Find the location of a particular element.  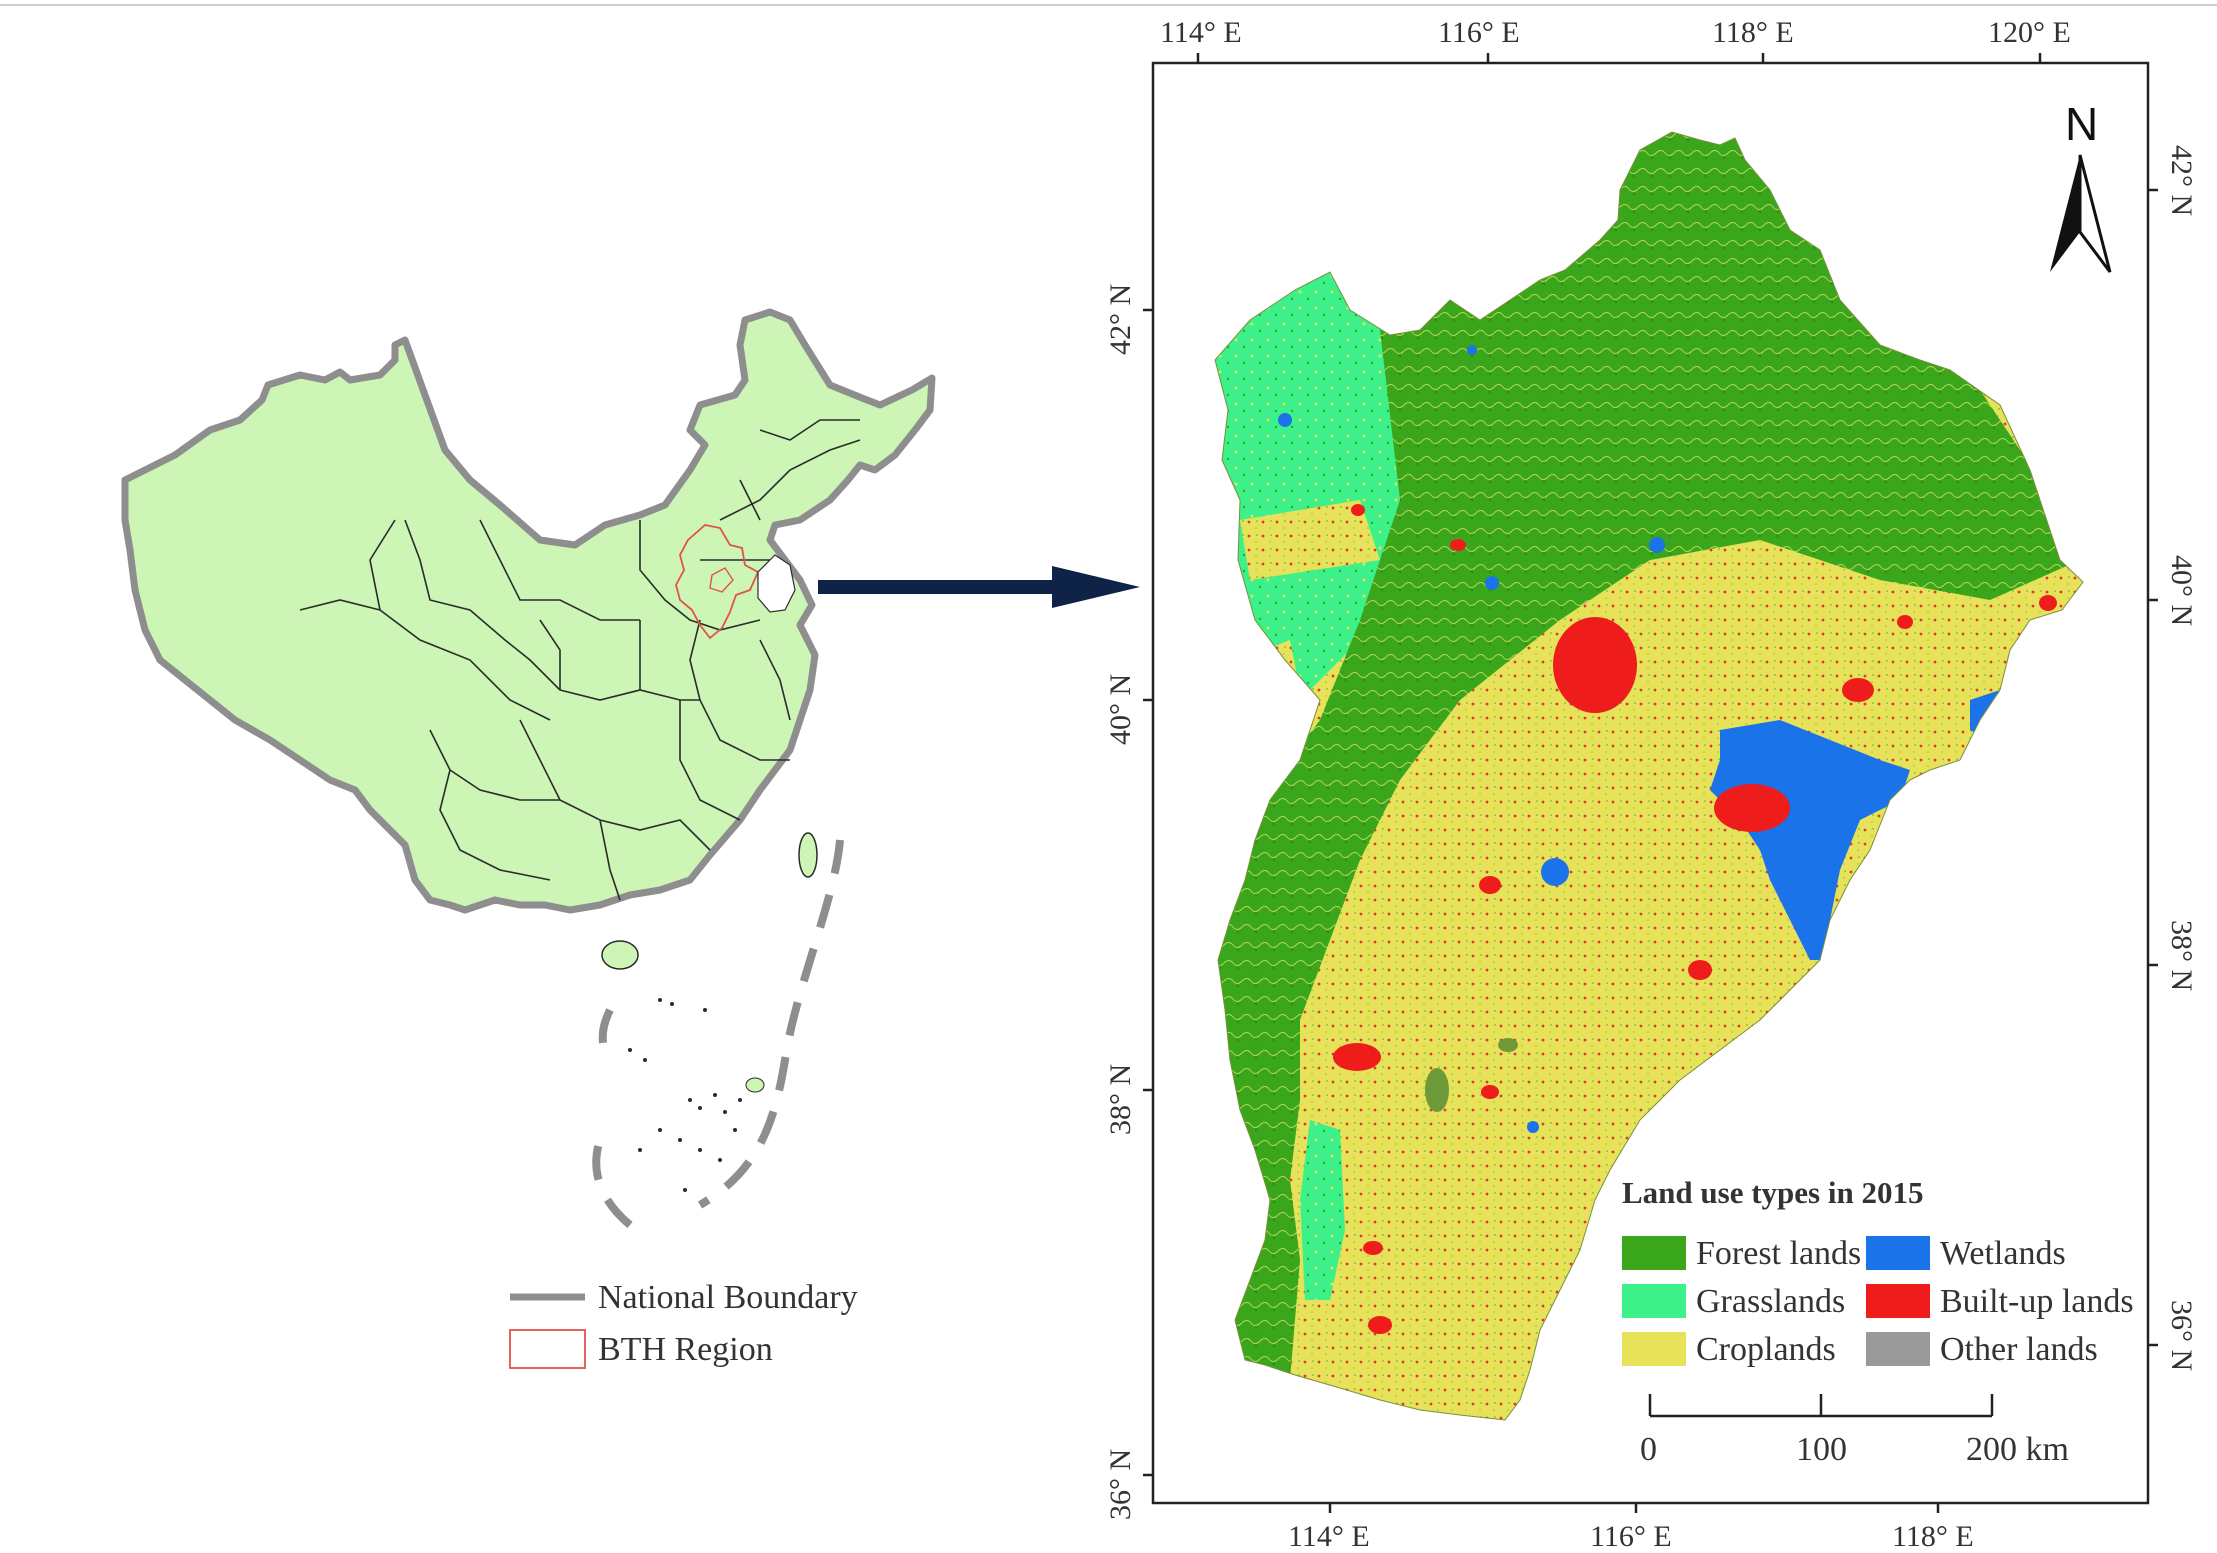

wetland-coast is located at coordinates (1810, 840).